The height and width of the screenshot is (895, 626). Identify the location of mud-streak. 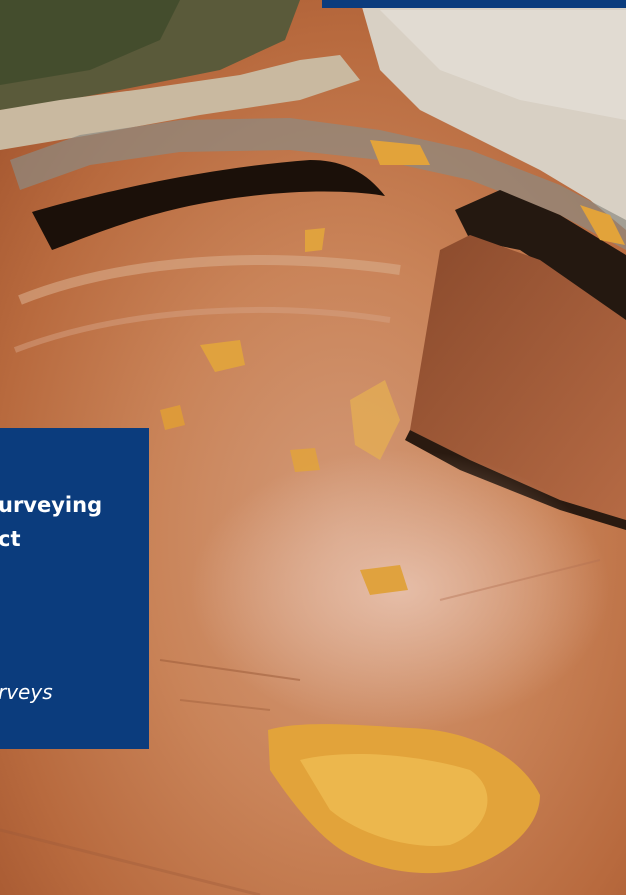
(375, 420).